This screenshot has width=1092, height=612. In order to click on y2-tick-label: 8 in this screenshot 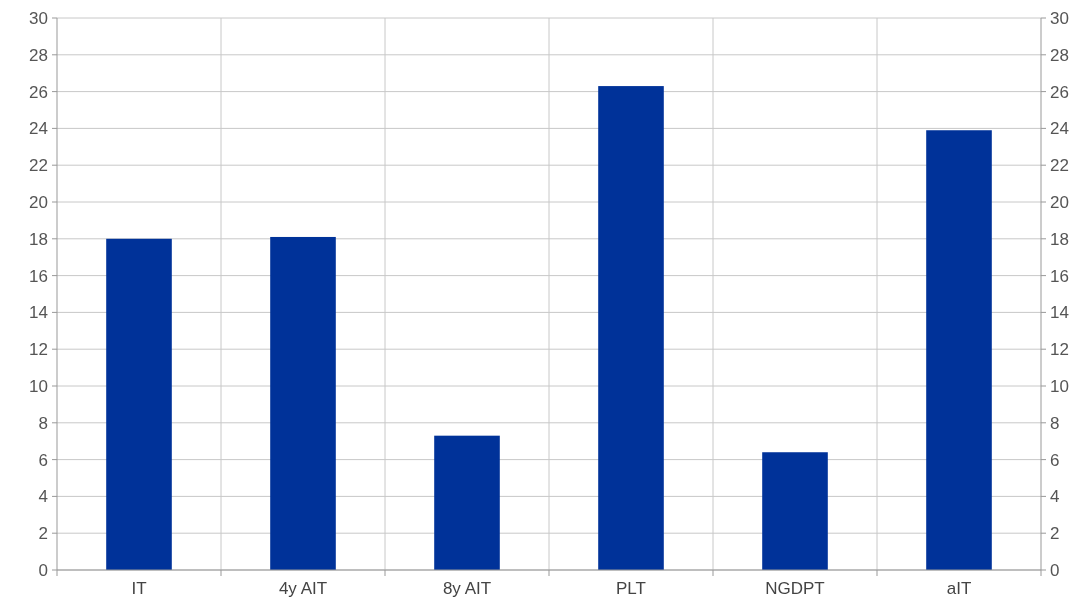, I will do `click(1055, 423)`.